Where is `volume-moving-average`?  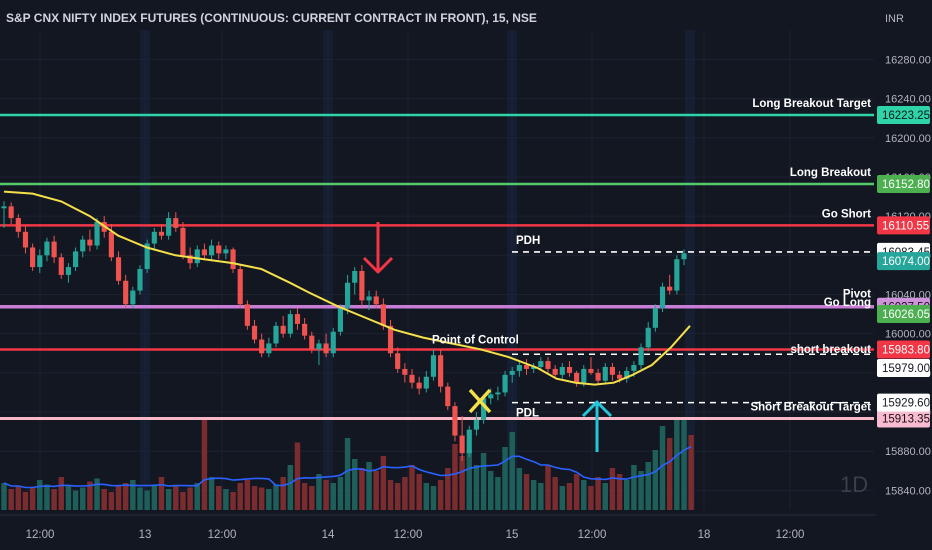 volume-moving-average is located at coordinates (347, 467).